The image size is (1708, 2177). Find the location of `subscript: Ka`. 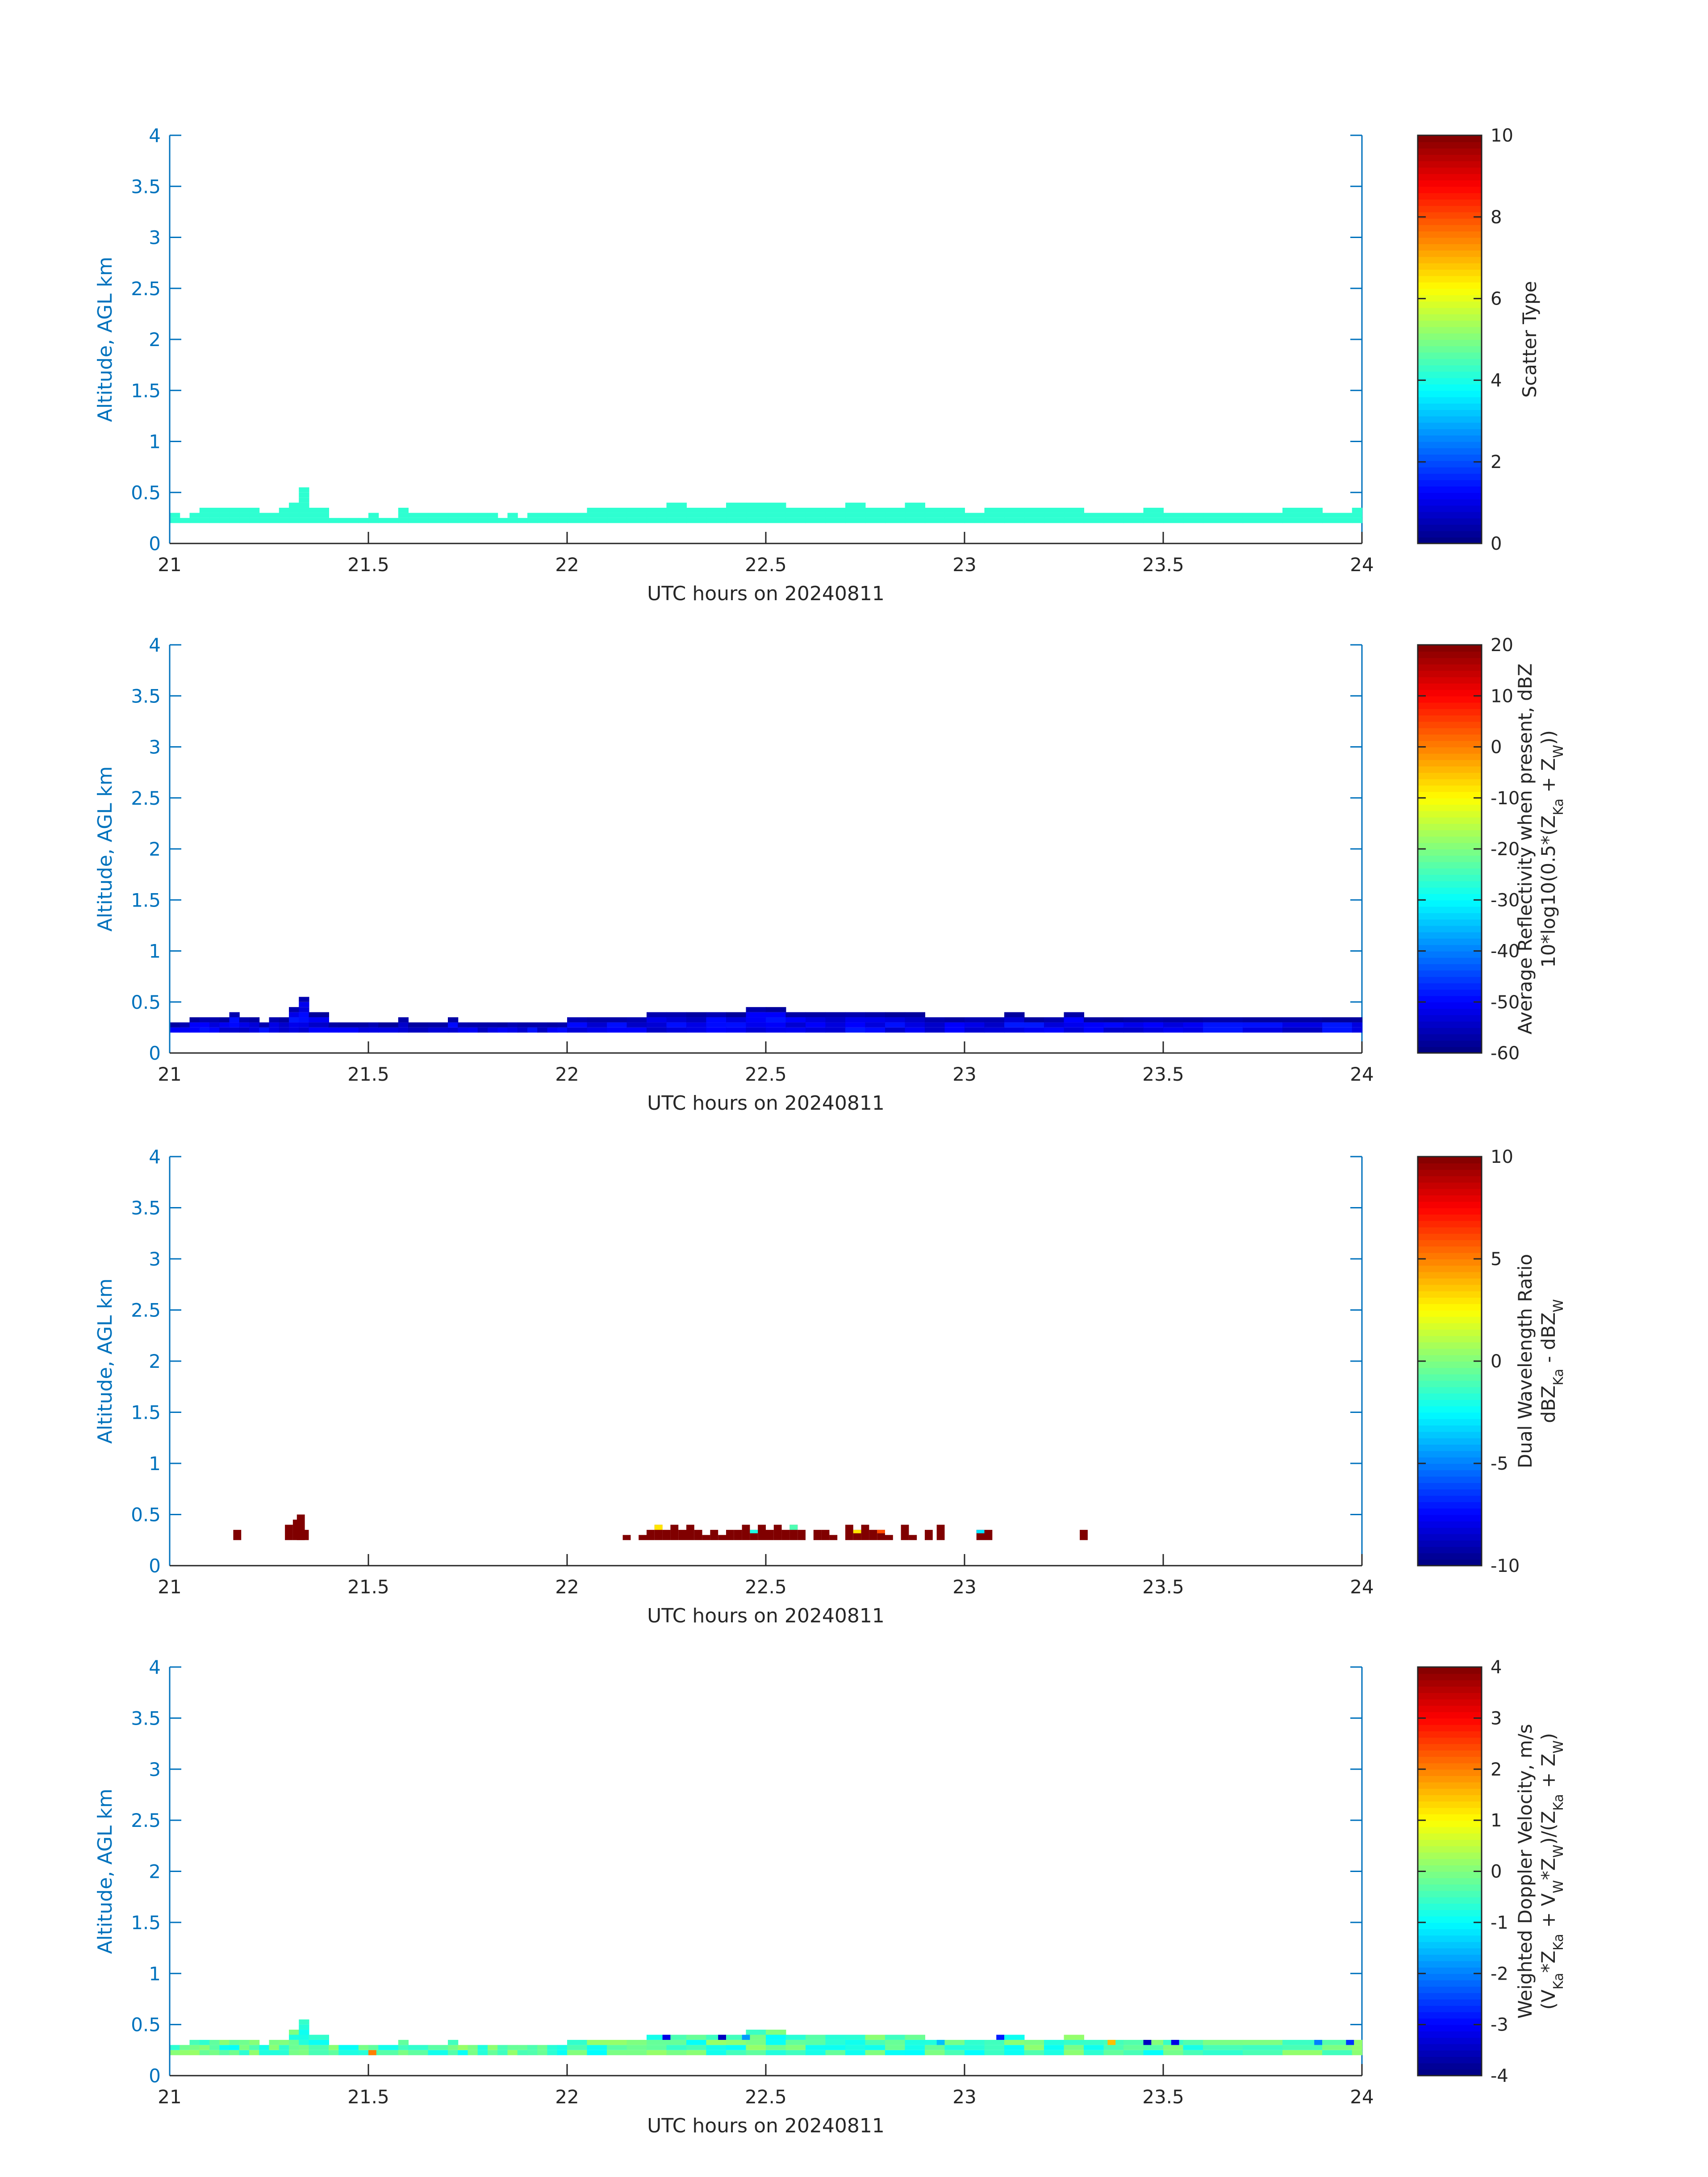

subscript: Ka is located at coordinates (1558, 1981).